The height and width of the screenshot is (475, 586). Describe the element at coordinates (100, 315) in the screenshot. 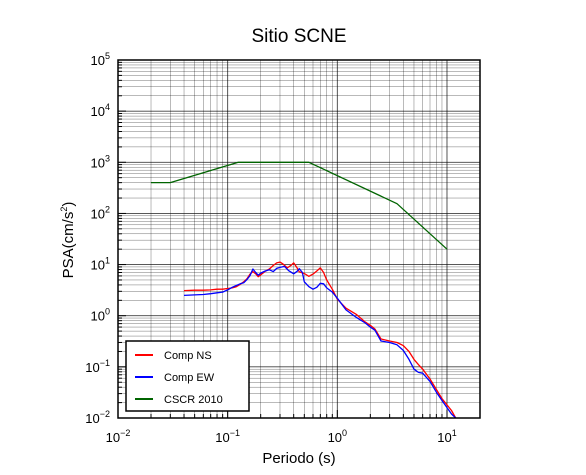

I see `y-tick-label: 10⁰` at that location.